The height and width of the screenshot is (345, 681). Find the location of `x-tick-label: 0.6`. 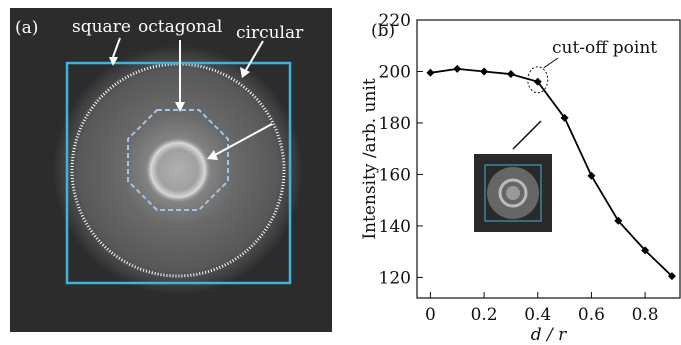

x-tick-label: 0.6 is located at coordinates (591, 315).